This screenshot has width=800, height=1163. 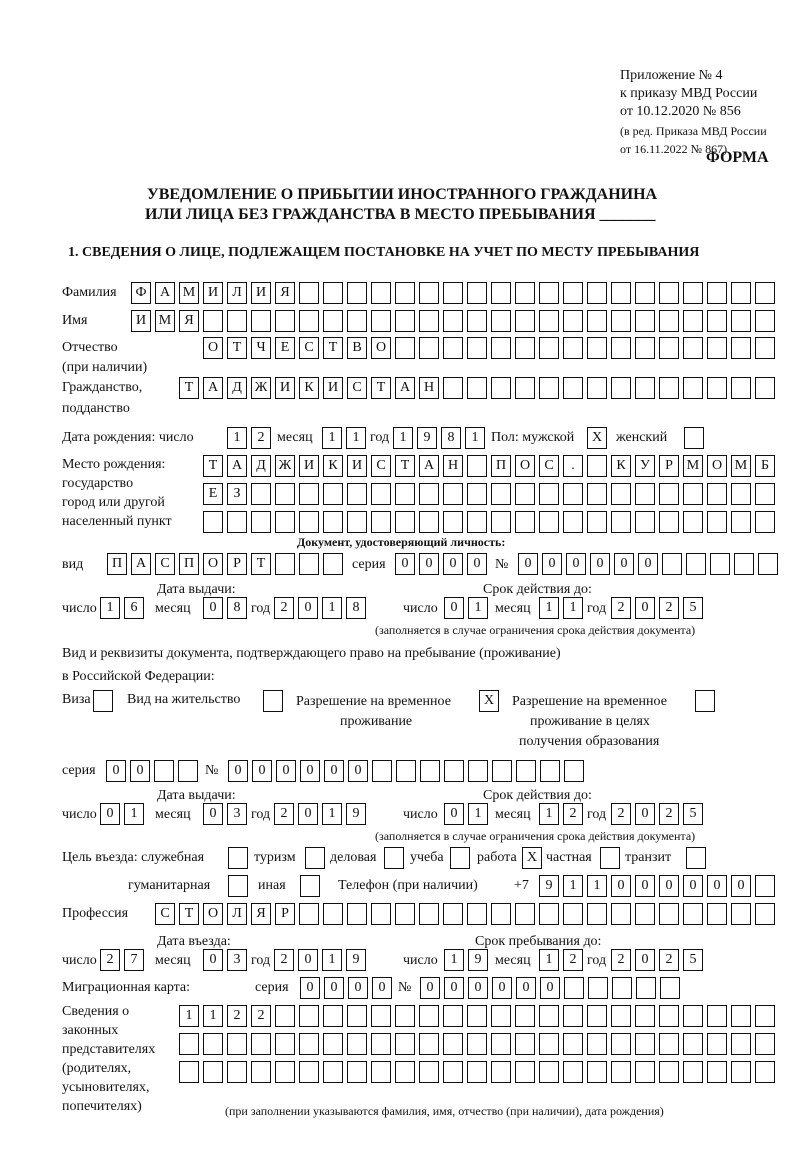 I want to click on char-cell: С, so click(x=309, y=348).